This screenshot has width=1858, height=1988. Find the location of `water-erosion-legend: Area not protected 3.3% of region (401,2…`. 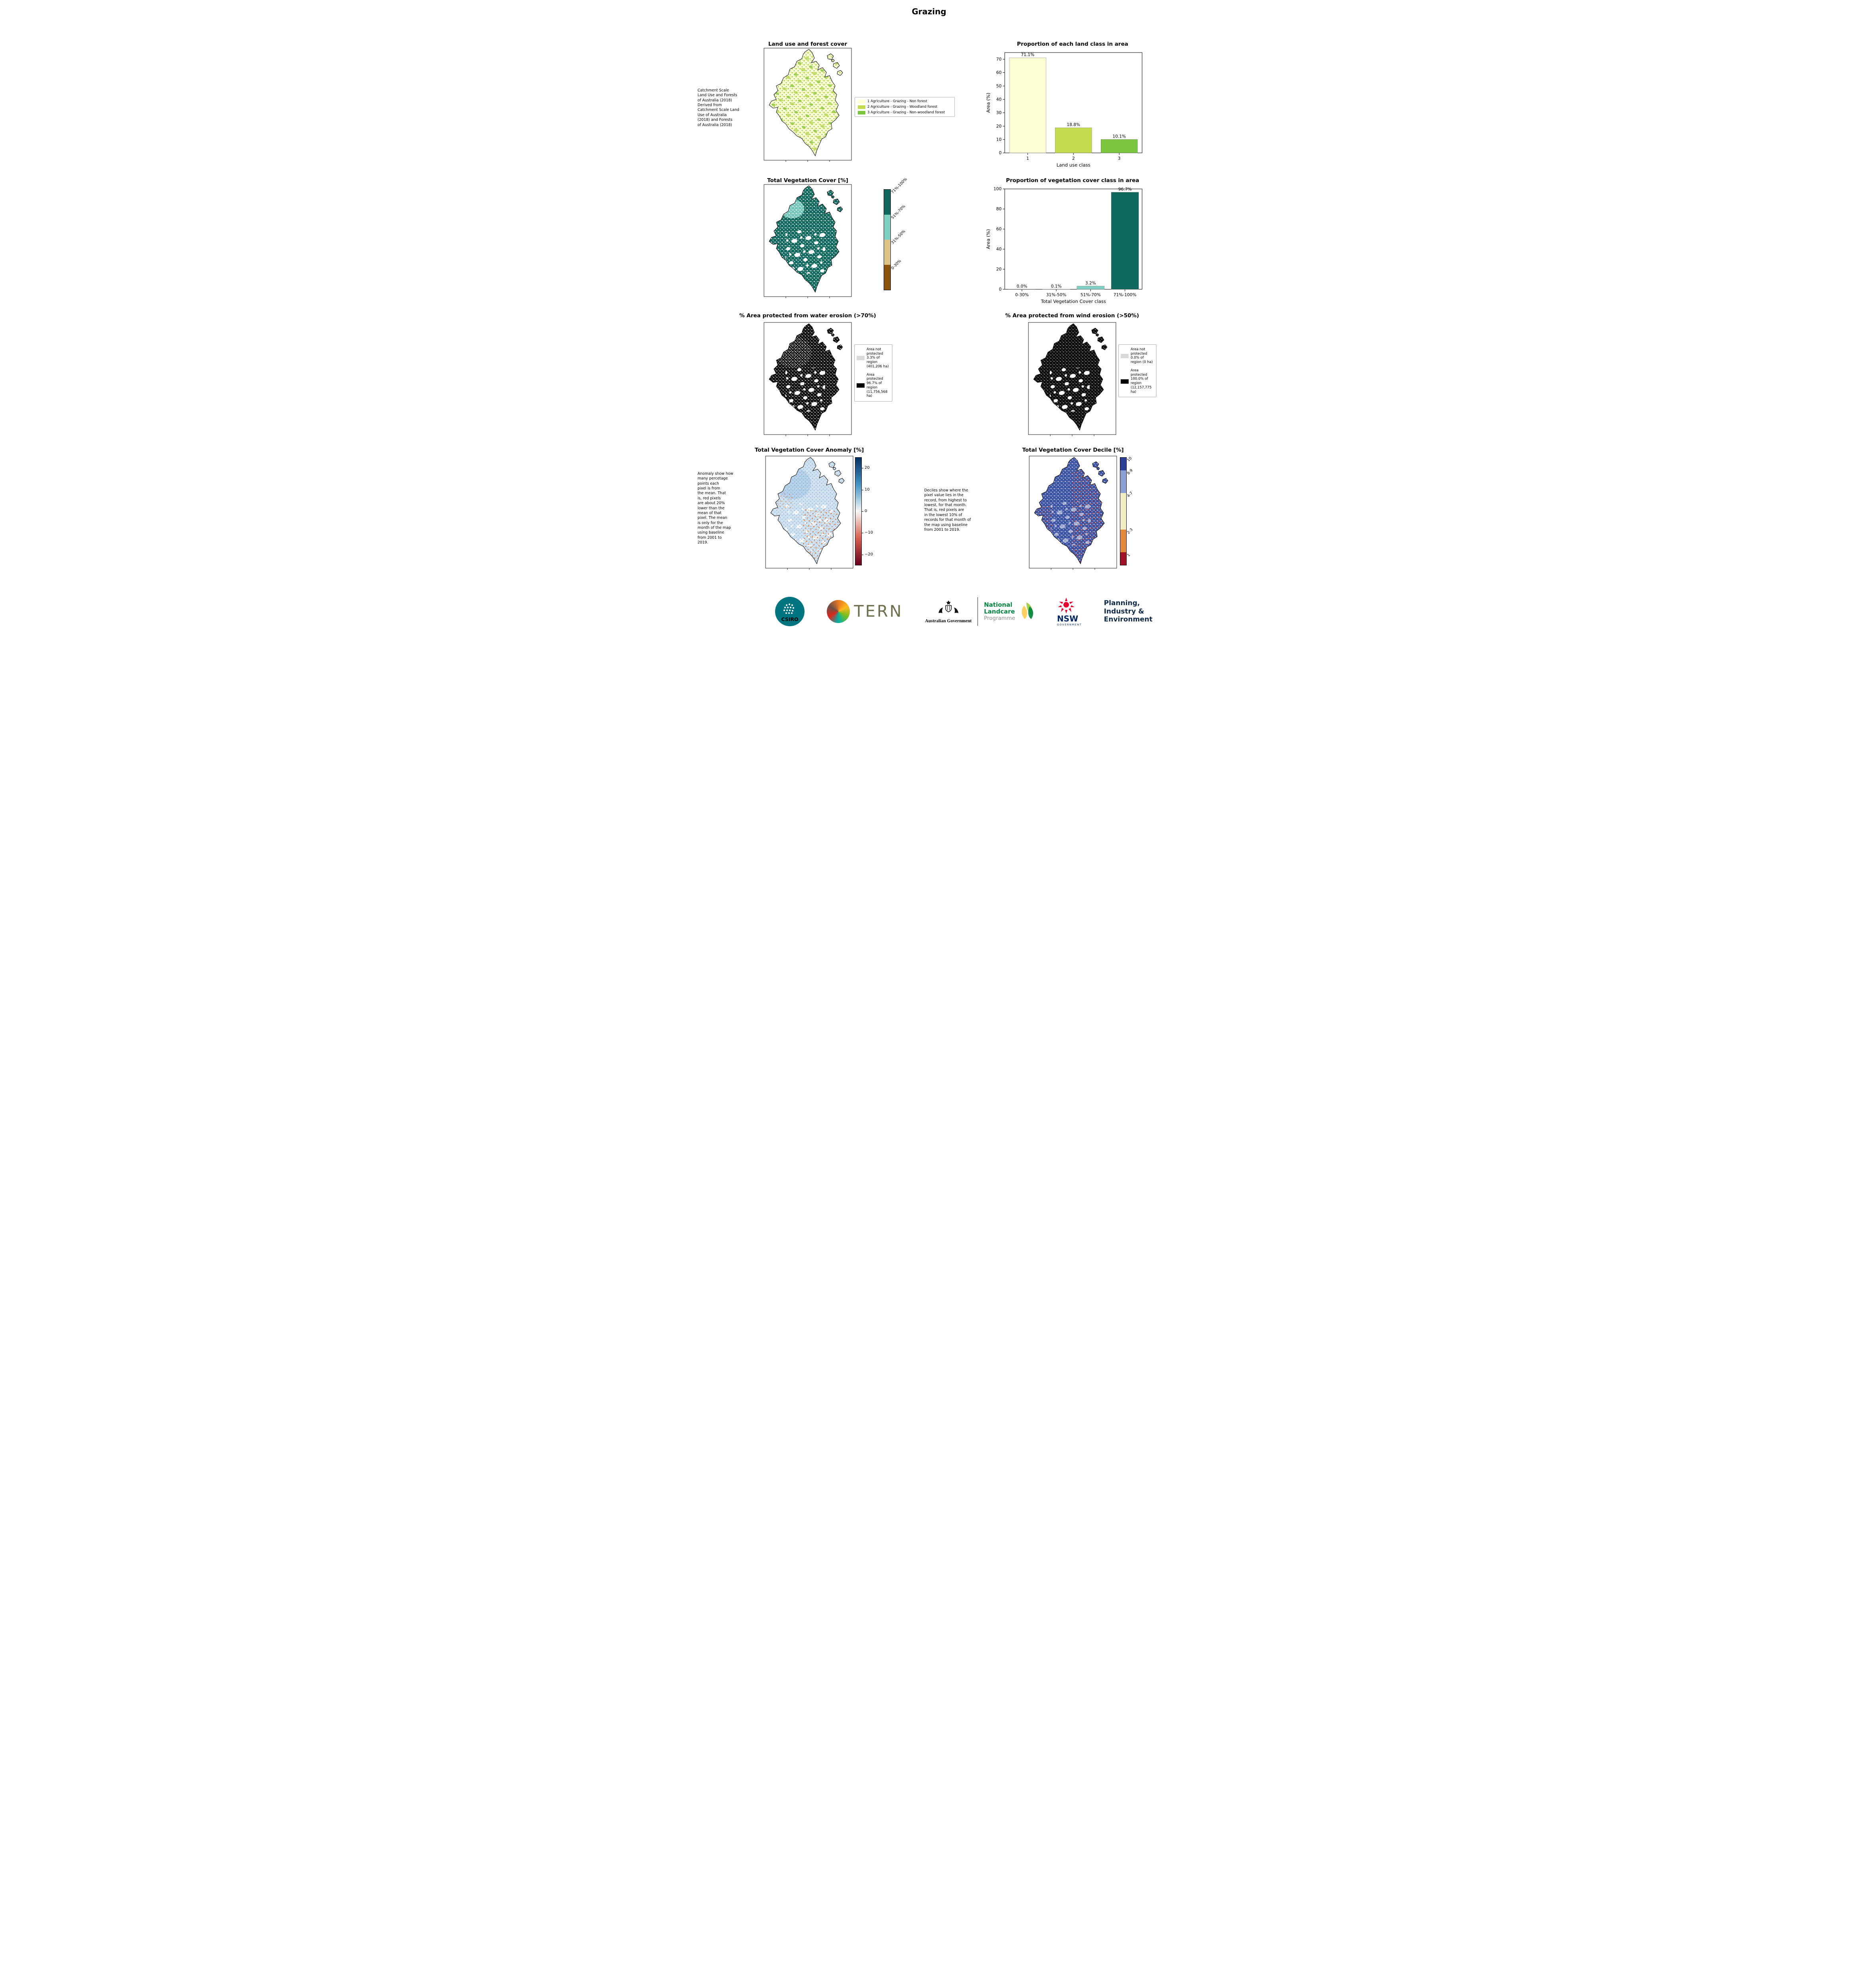

water-erosion-legend: Area not protected 3.3% of region (401,2… is located at coordinates (873, 373).